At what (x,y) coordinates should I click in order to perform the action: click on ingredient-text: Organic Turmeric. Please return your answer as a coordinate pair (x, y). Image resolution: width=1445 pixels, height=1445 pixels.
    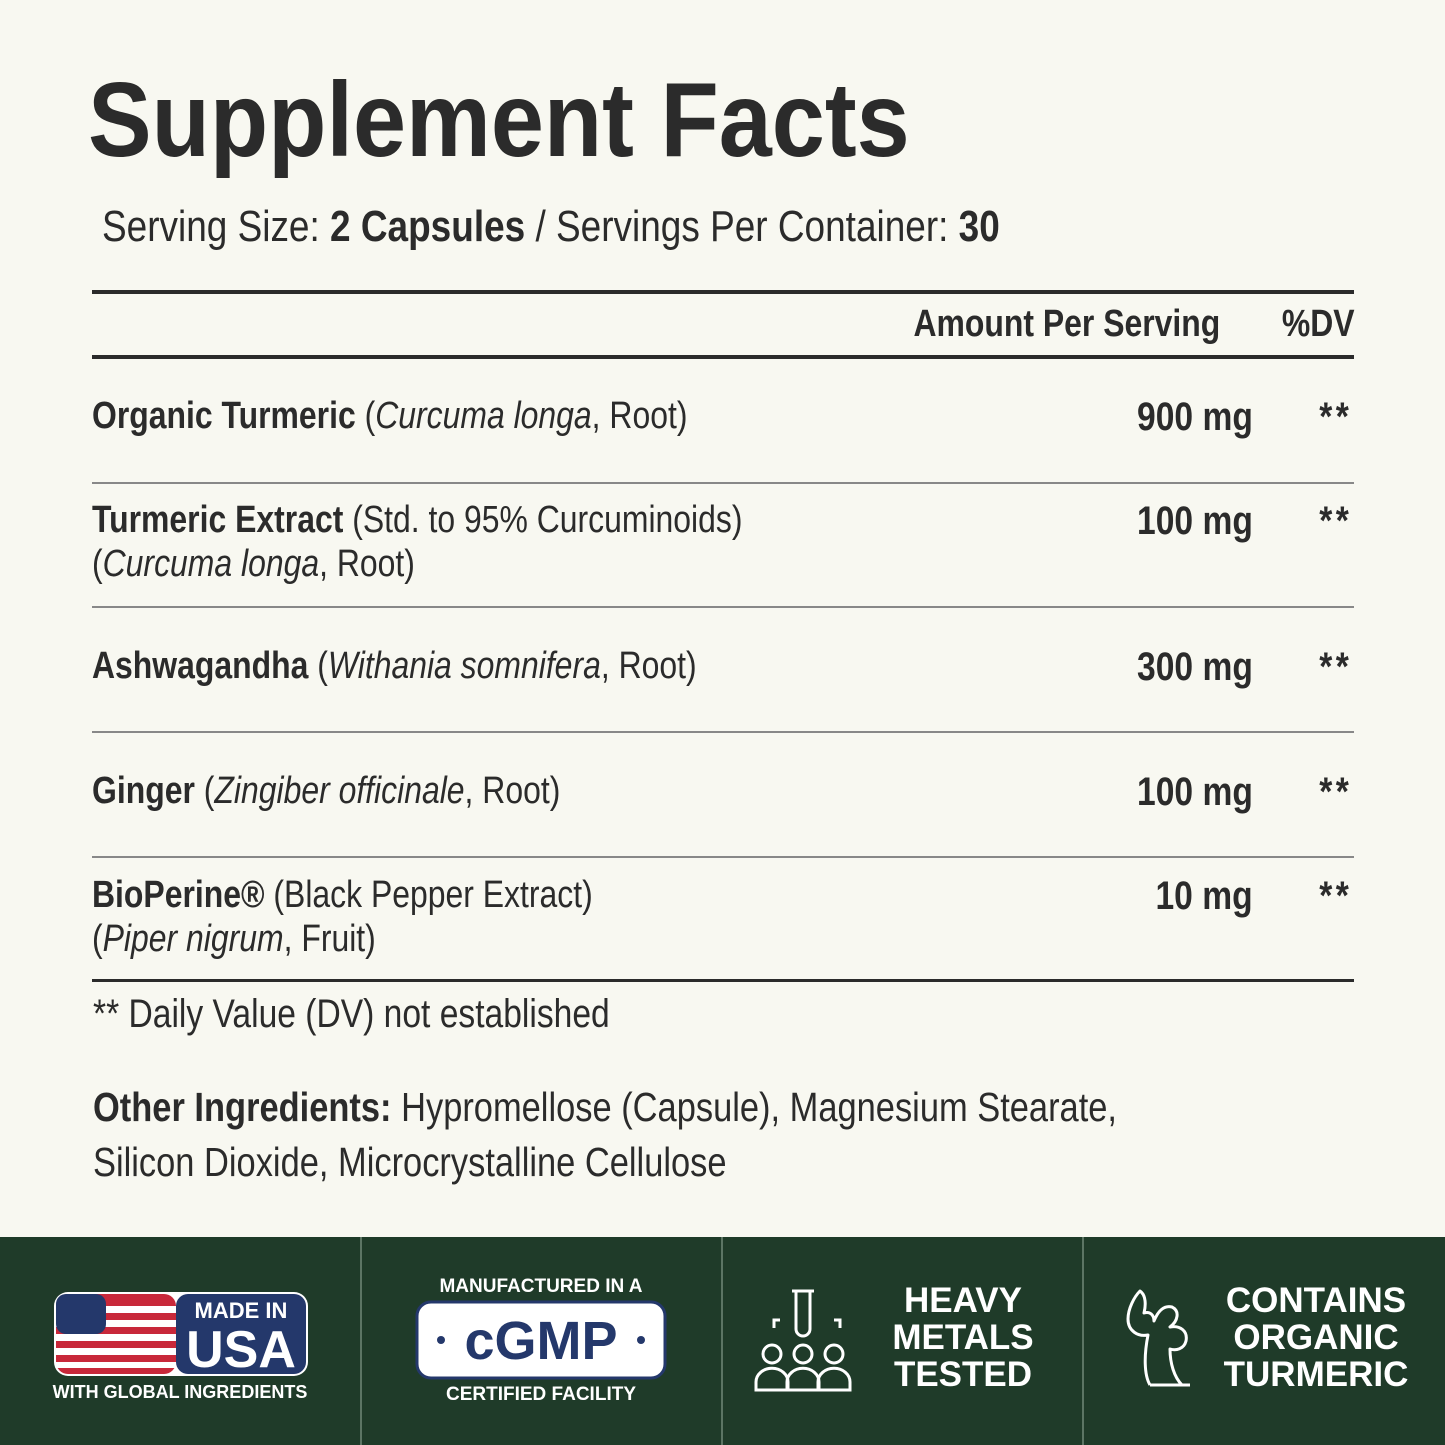
    Looking at the image, I should click on (224, 416).